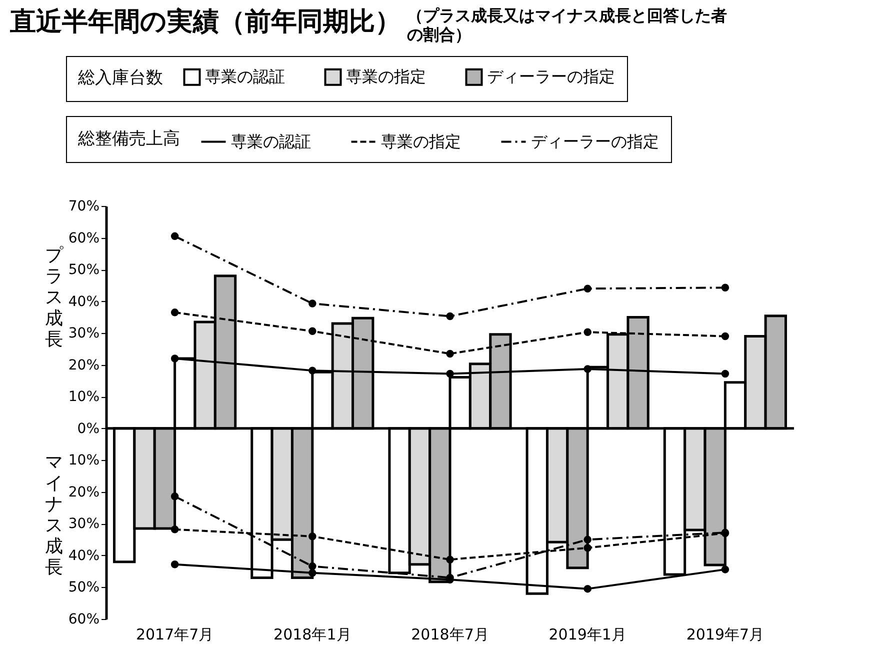 Image resolution: width=883 pixels, height=658 pixels. I want to click on text: 総入庫台数, so click(120, 78).